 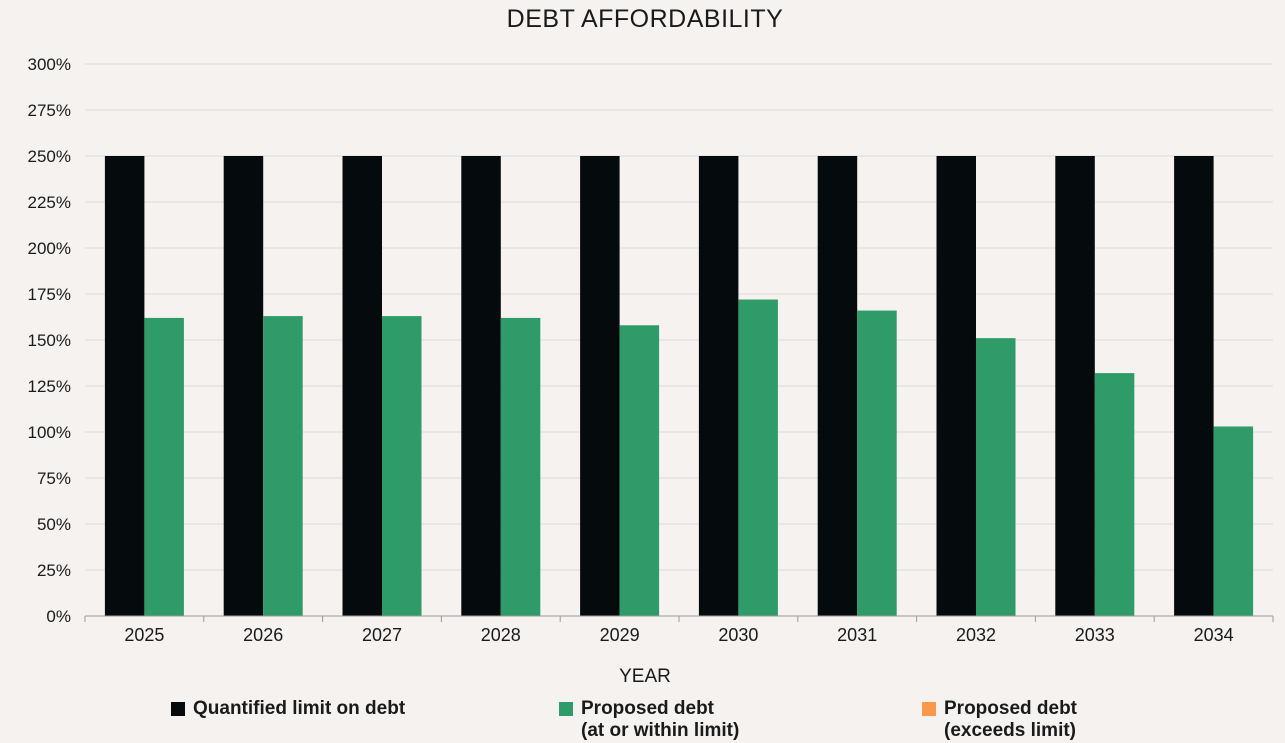 I want to click on legend-item-within-limit: Proposed debt (at or within limit), so click(x=649, y=720).